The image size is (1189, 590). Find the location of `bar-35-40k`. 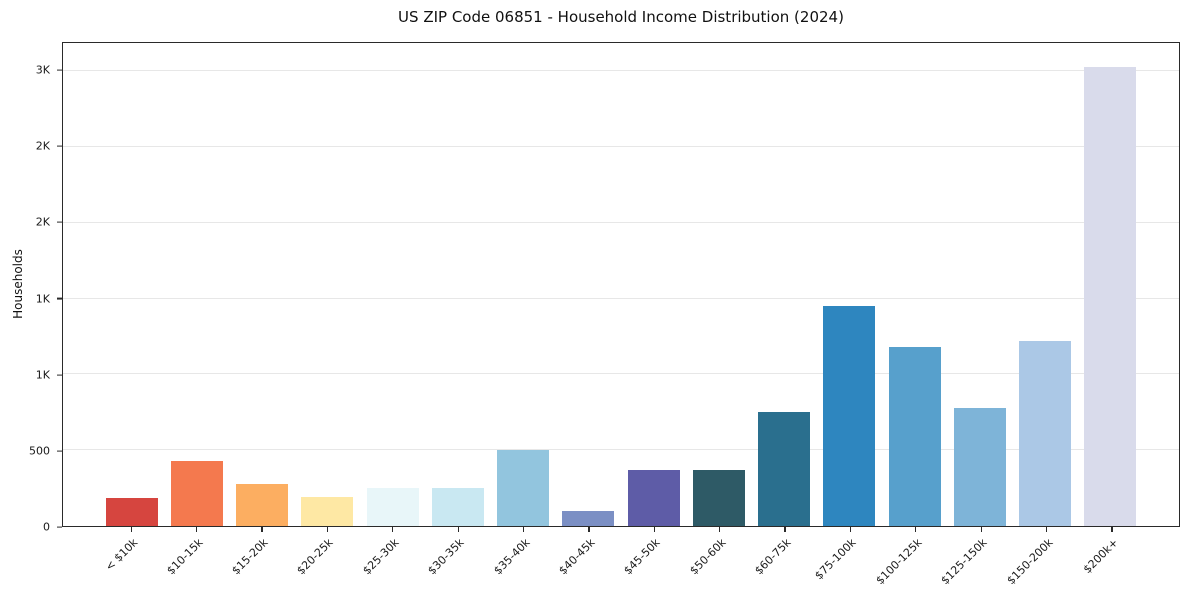

bar-35-40k is located at coordinates (523, 488).